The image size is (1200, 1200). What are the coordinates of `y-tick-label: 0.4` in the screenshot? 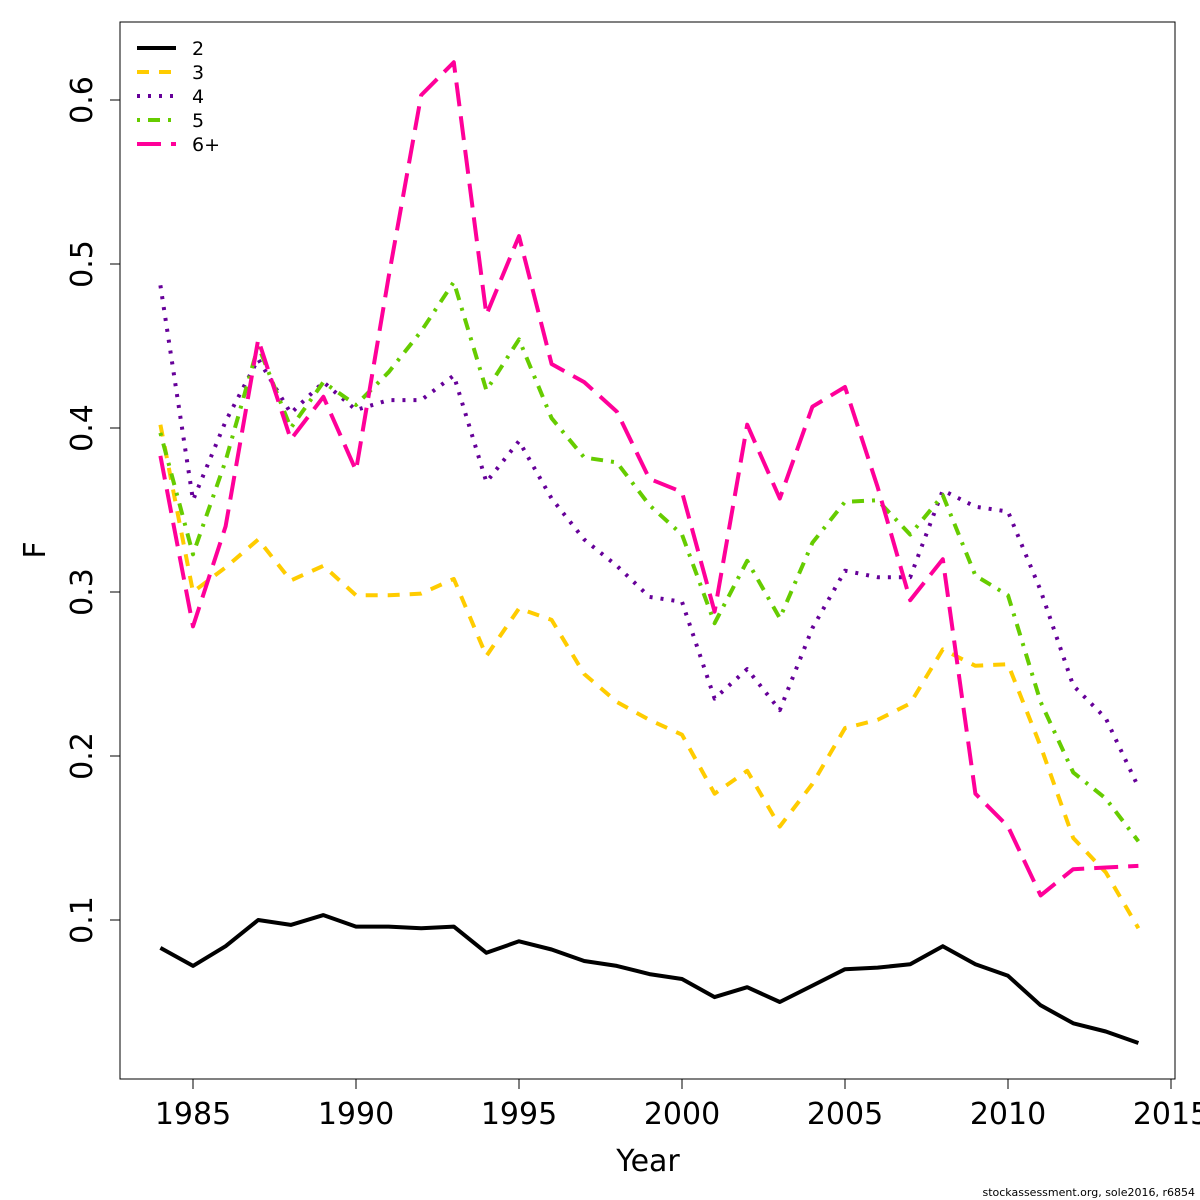 It's located at (82, 428).